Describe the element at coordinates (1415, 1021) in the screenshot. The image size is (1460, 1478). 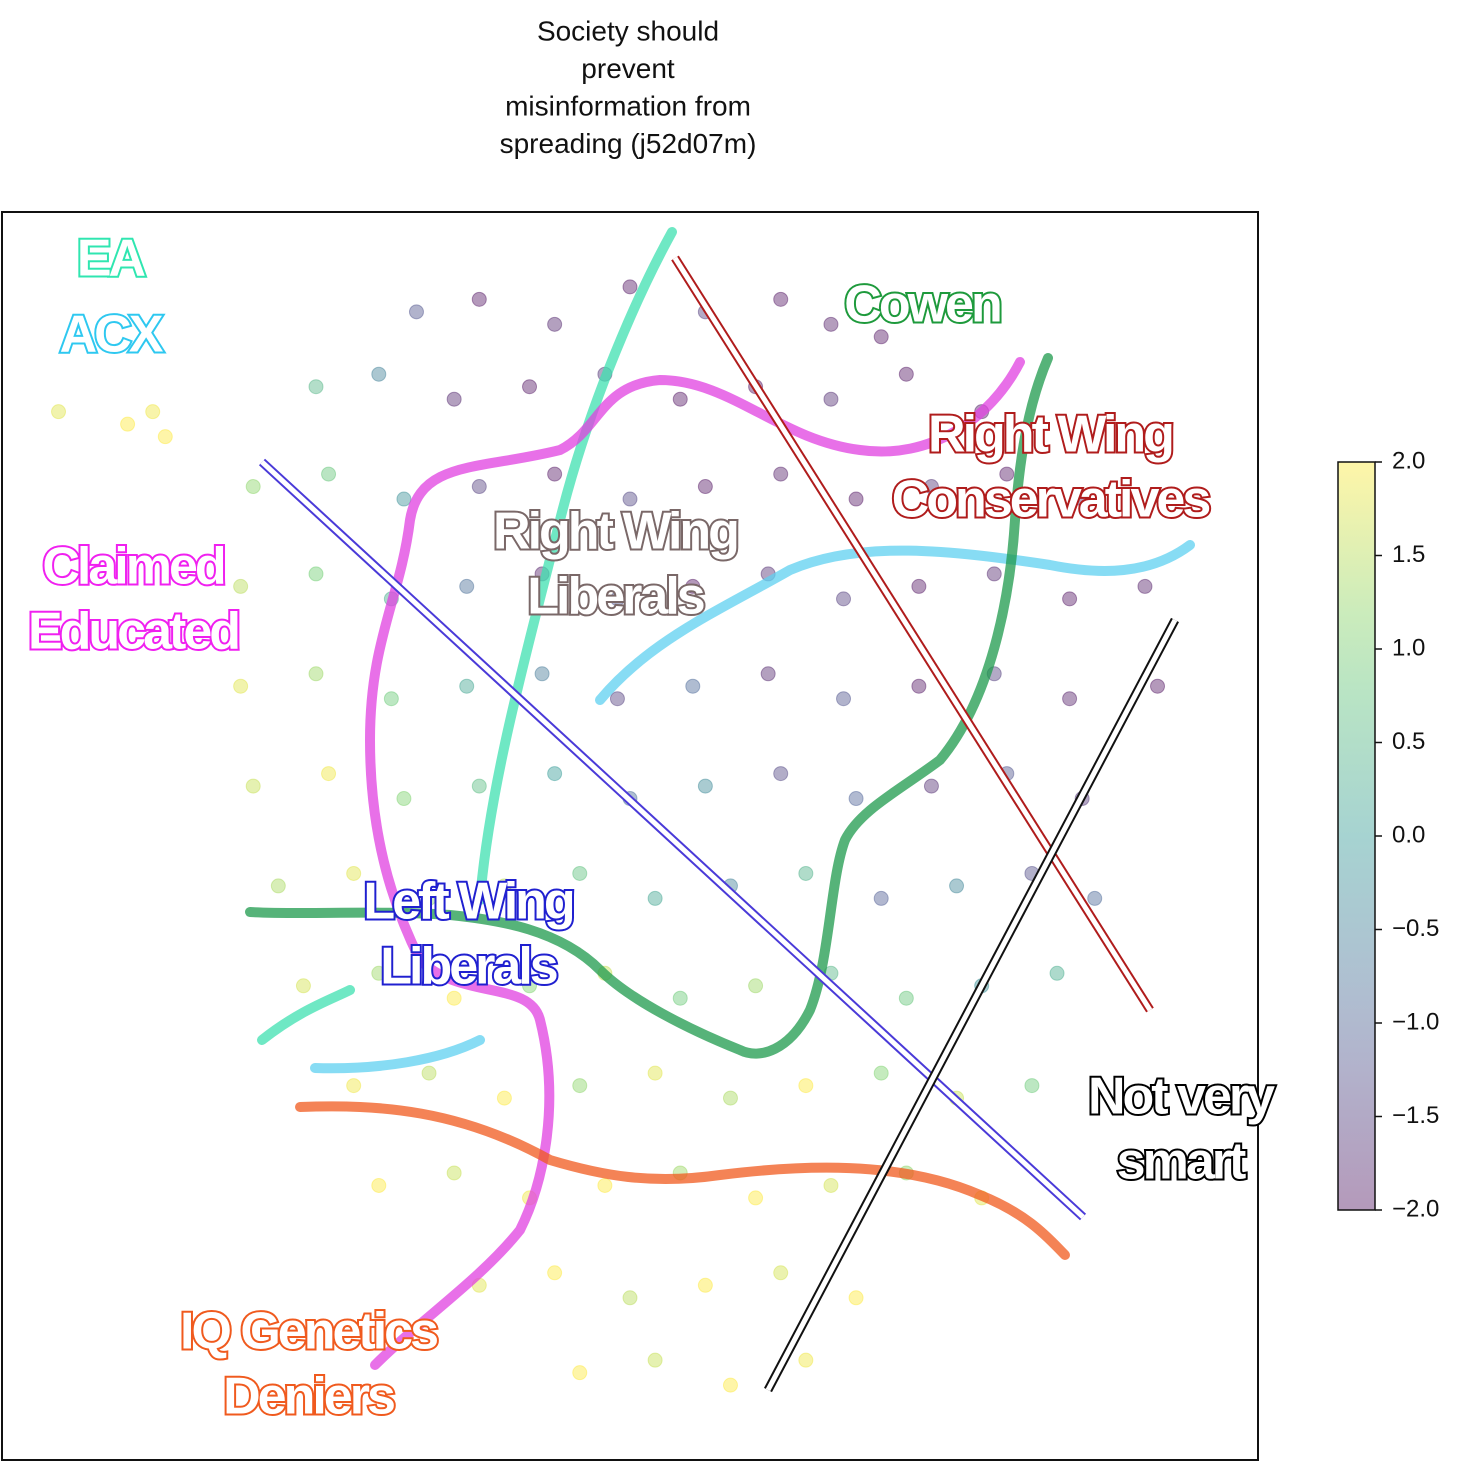
I see `colorbar-tick-label: −1.0` at that location.